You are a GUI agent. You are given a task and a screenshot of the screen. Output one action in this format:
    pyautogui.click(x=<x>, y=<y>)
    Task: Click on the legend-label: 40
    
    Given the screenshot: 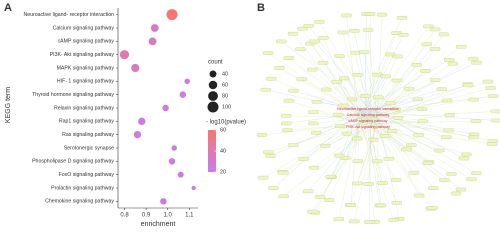 What is the action you would take?
    pyautogui.click(x=225, y=74)
    